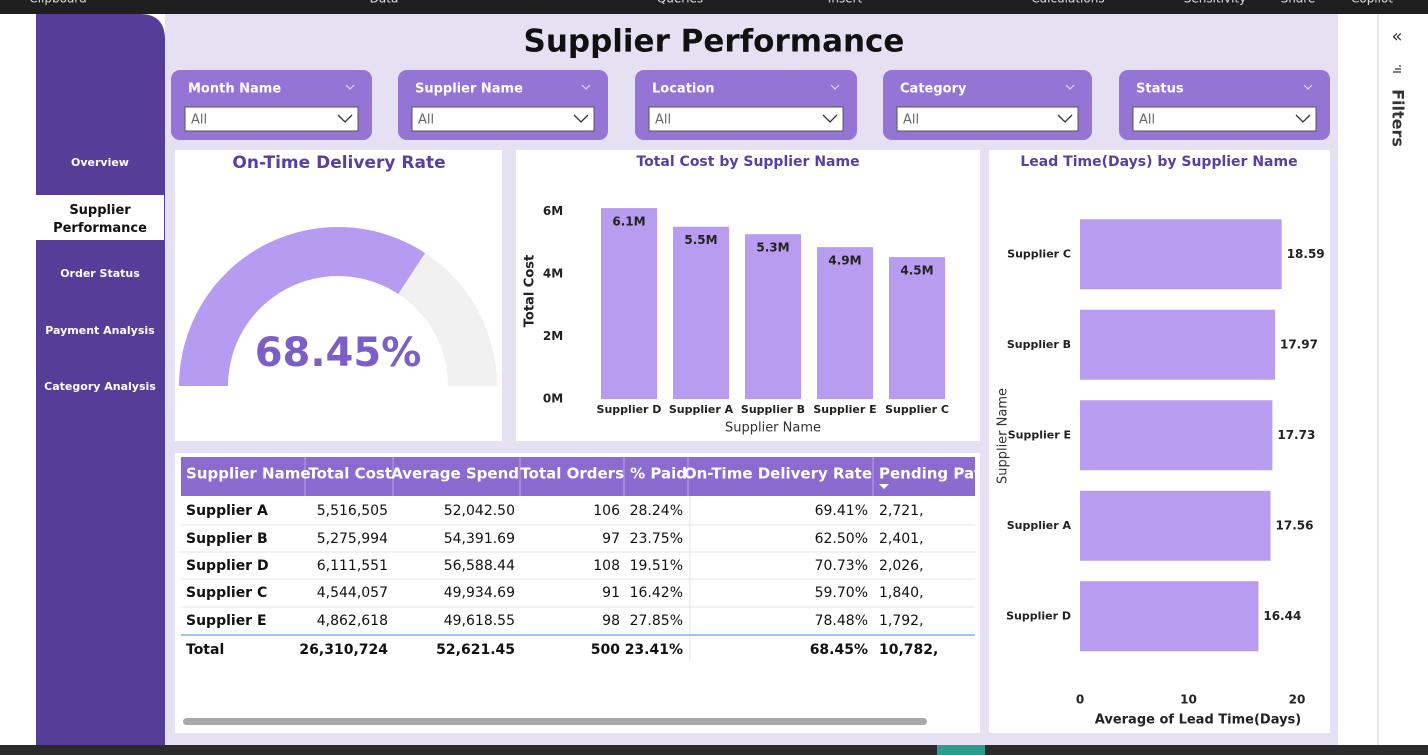 The height and width of the screenshot is (755, 1428). What do you see at coordinates (1299, 344) in the screenshot?
I see `value-label: 17.97` at bounding box center [1299, 344].